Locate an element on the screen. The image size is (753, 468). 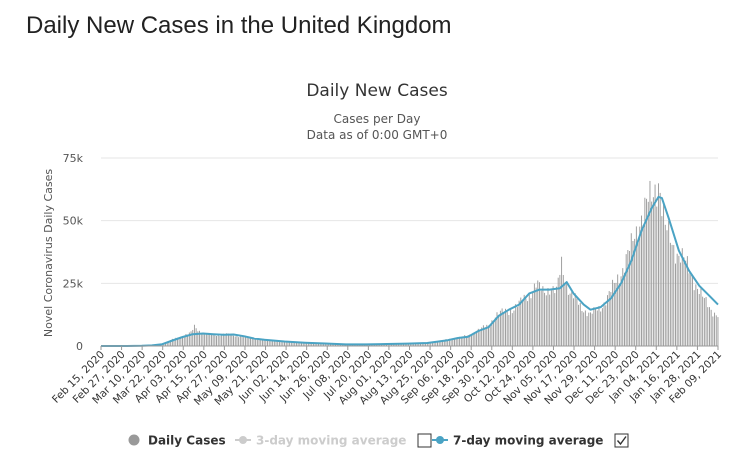
check-mark-icon is located at coordinates (621, 441).